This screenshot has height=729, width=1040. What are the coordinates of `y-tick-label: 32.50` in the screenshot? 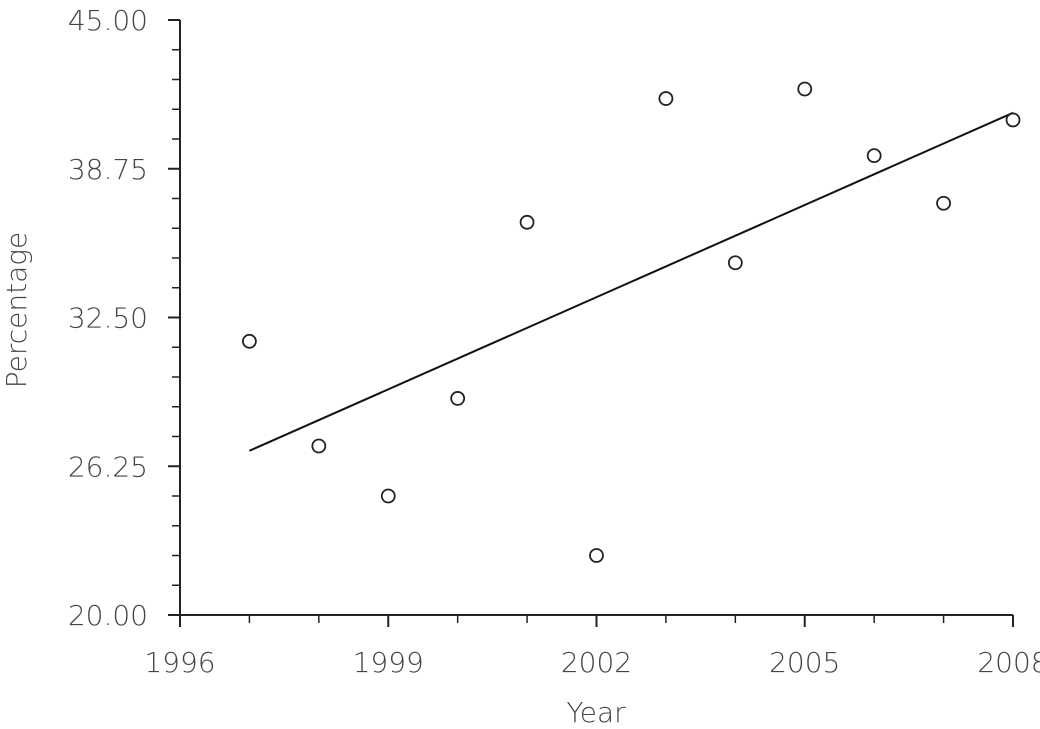 It's located at (108, 318).